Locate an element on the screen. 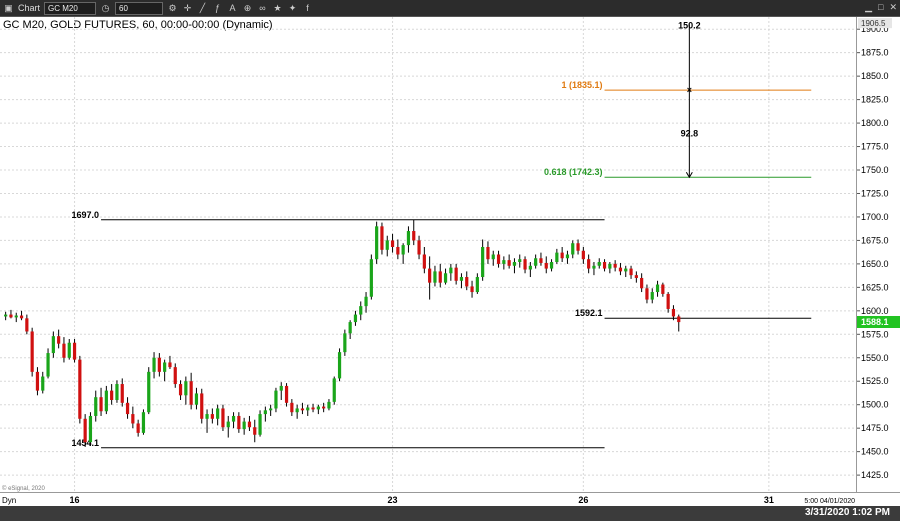  draw-line-icon: ╱ is located at coordinates (202, 7).